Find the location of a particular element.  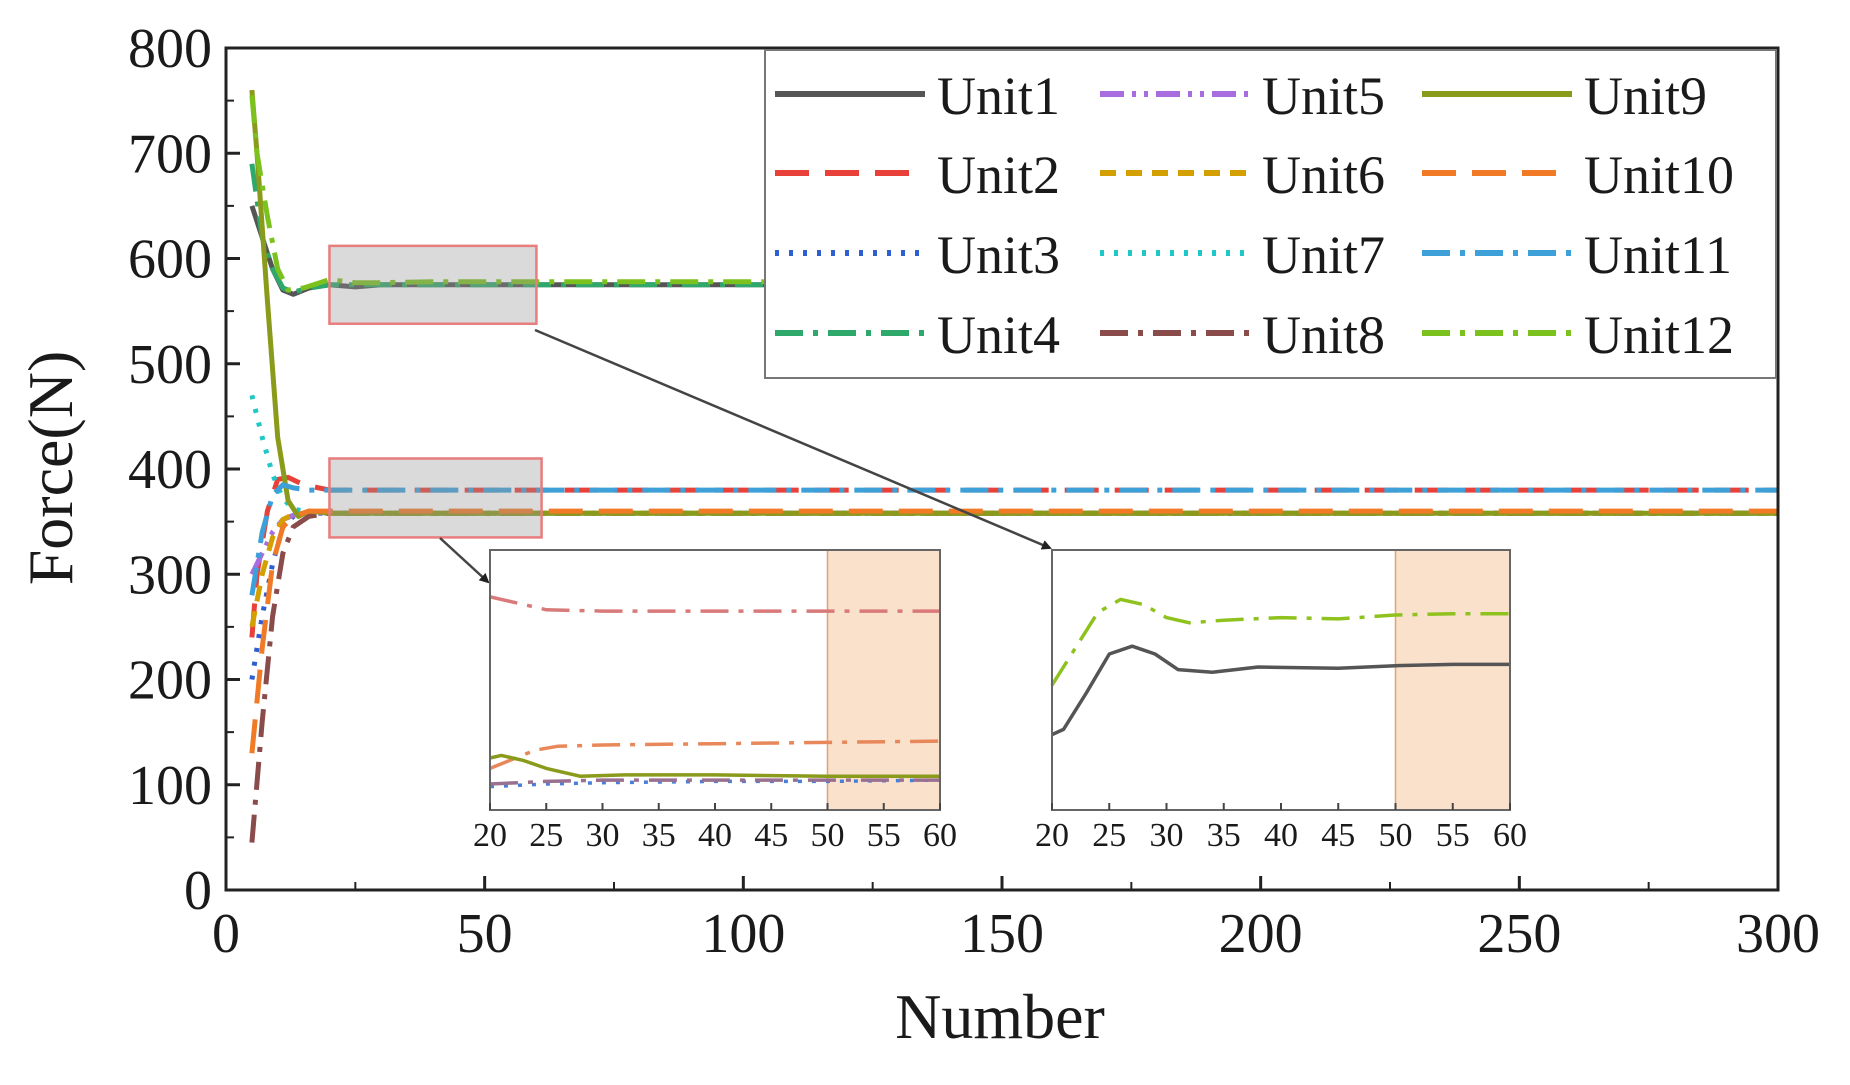

x-tick-label: 200 is located at coordinates (1261, 934).